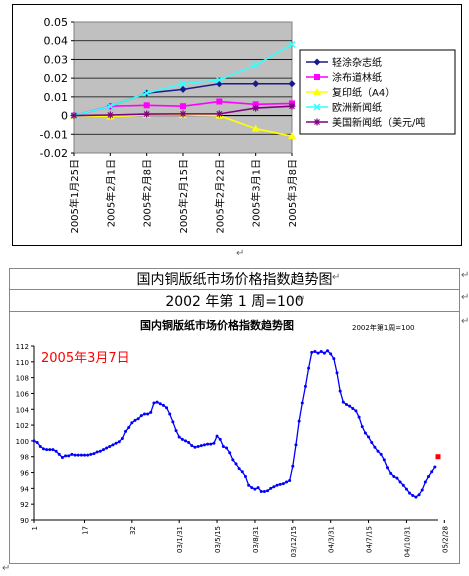 The width and height of the screenshot is (469, 576). Describe the element at coordinates (357, 62) in the screenshot. I see `legend-label: 轻涂杂志纸` at that location.